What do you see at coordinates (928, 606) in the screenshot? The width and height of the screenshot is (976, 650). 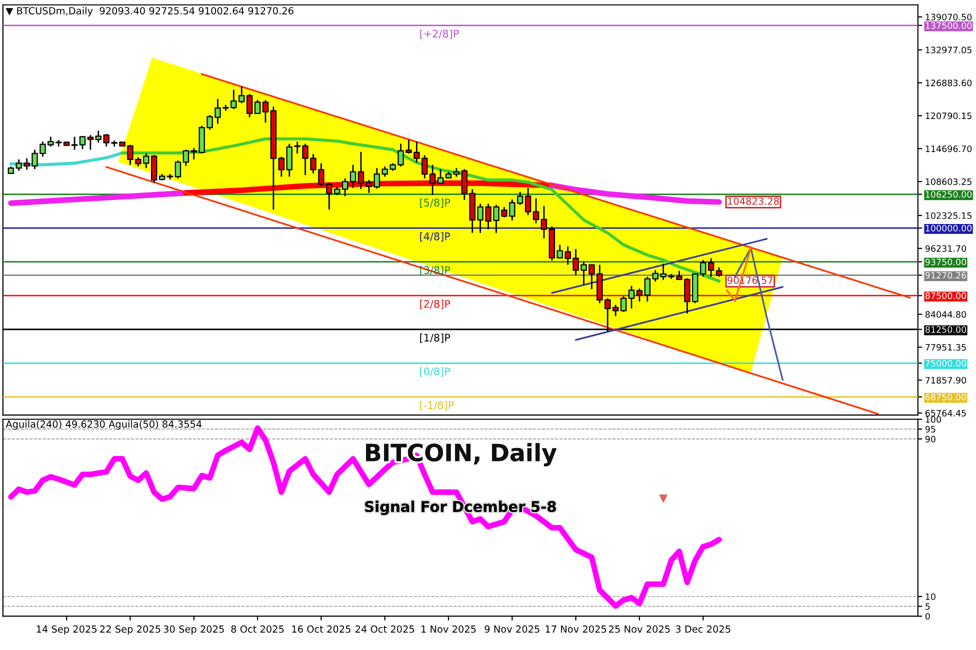 I see `y-tick-label: 5` at bounding box center [928, 606].